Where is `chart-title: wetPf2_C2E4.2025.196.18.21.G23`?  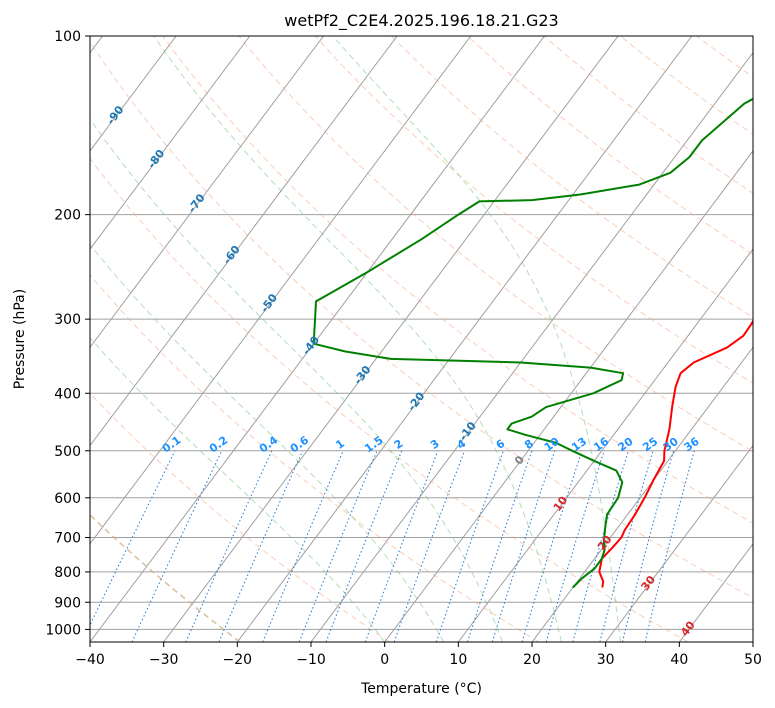 chart-title: wetPf2_C2E4.2025.196.18.21.G23 is located at coordinates (421, 21).